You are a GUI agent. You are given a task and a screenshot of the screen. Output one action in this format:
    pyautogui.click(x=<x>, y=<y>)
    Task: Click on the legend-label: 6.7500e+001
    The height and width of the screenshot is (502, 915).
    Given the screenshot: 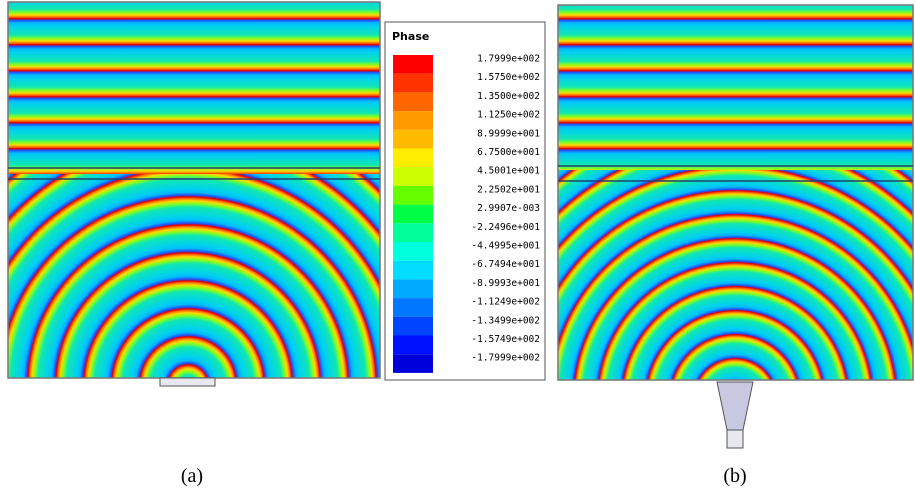 What is the action you would take?
    pyautogui.click(x=508, y=152)
    